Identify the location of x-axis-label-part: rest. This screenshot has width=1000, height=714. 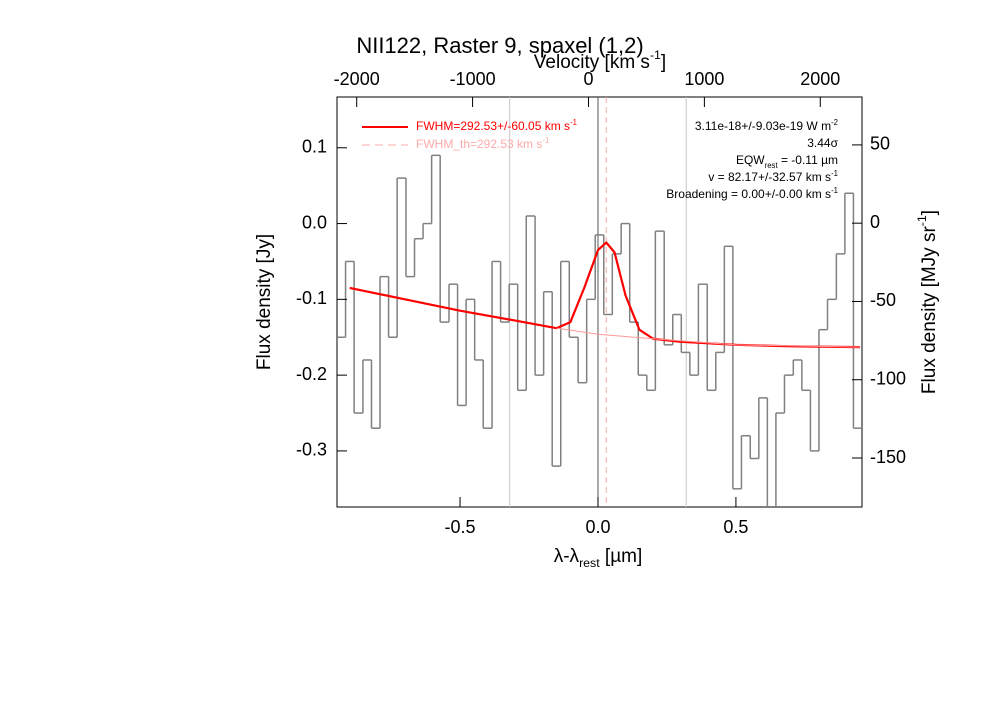
(589, 563).